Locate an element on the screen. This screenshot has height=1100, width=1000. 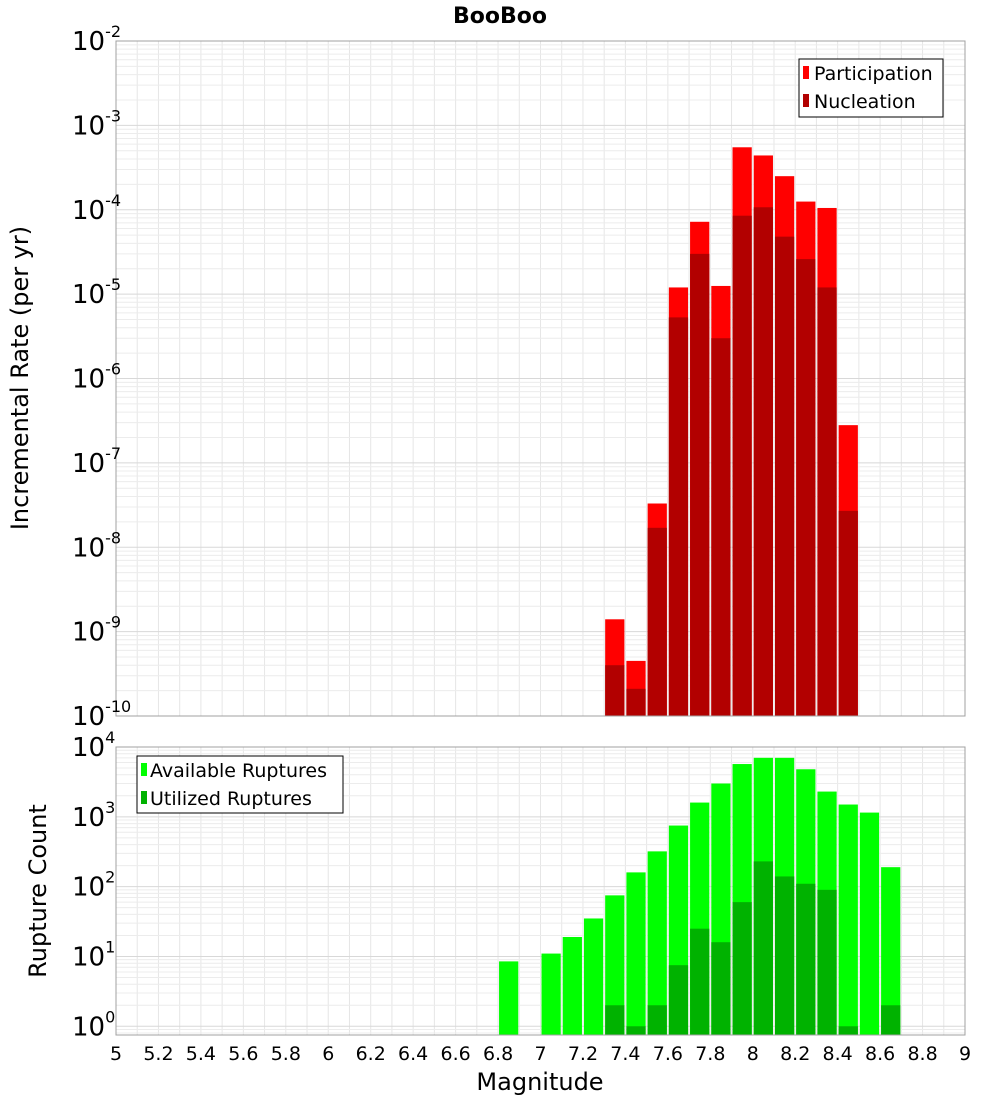
x-tick-label: 7 is located at coordinates (540, 1054).